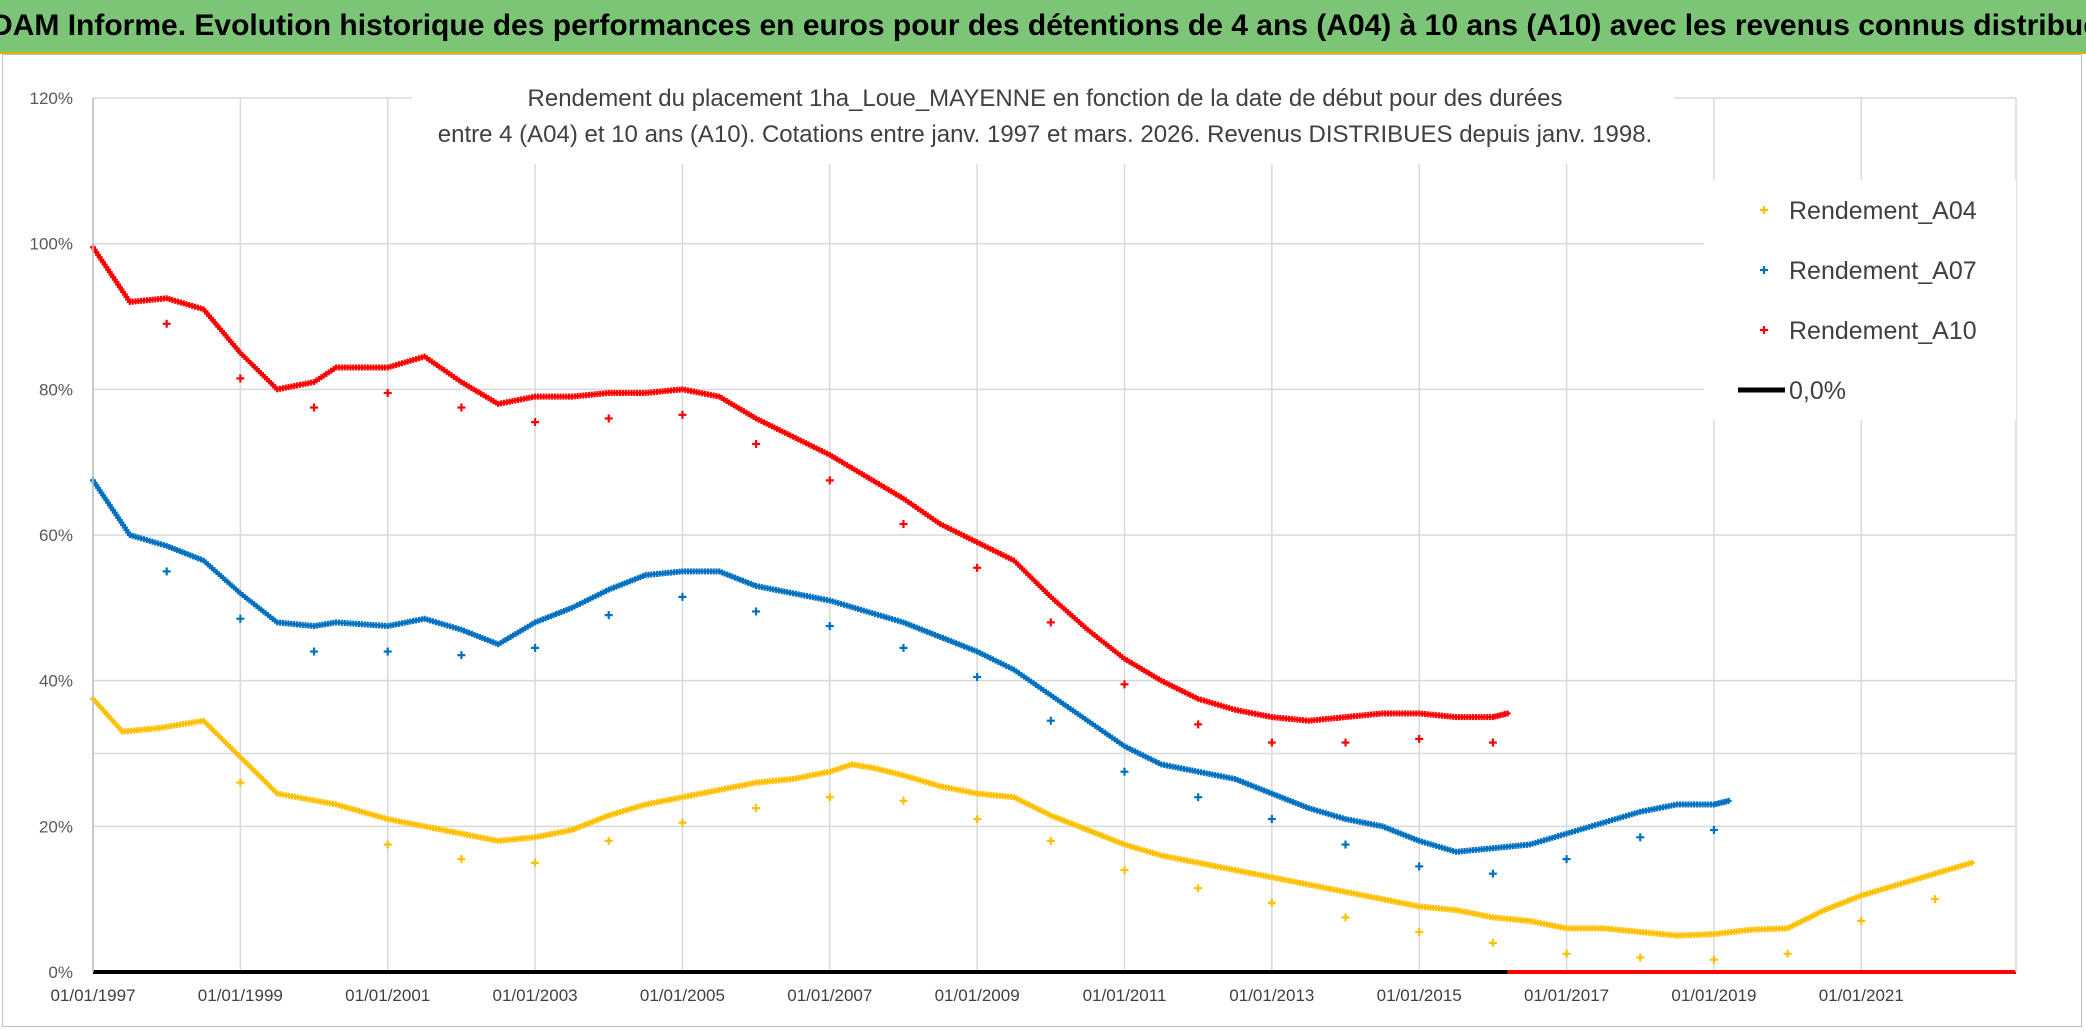  I want to click on y-tick-label: 100%, so click(51, 244).